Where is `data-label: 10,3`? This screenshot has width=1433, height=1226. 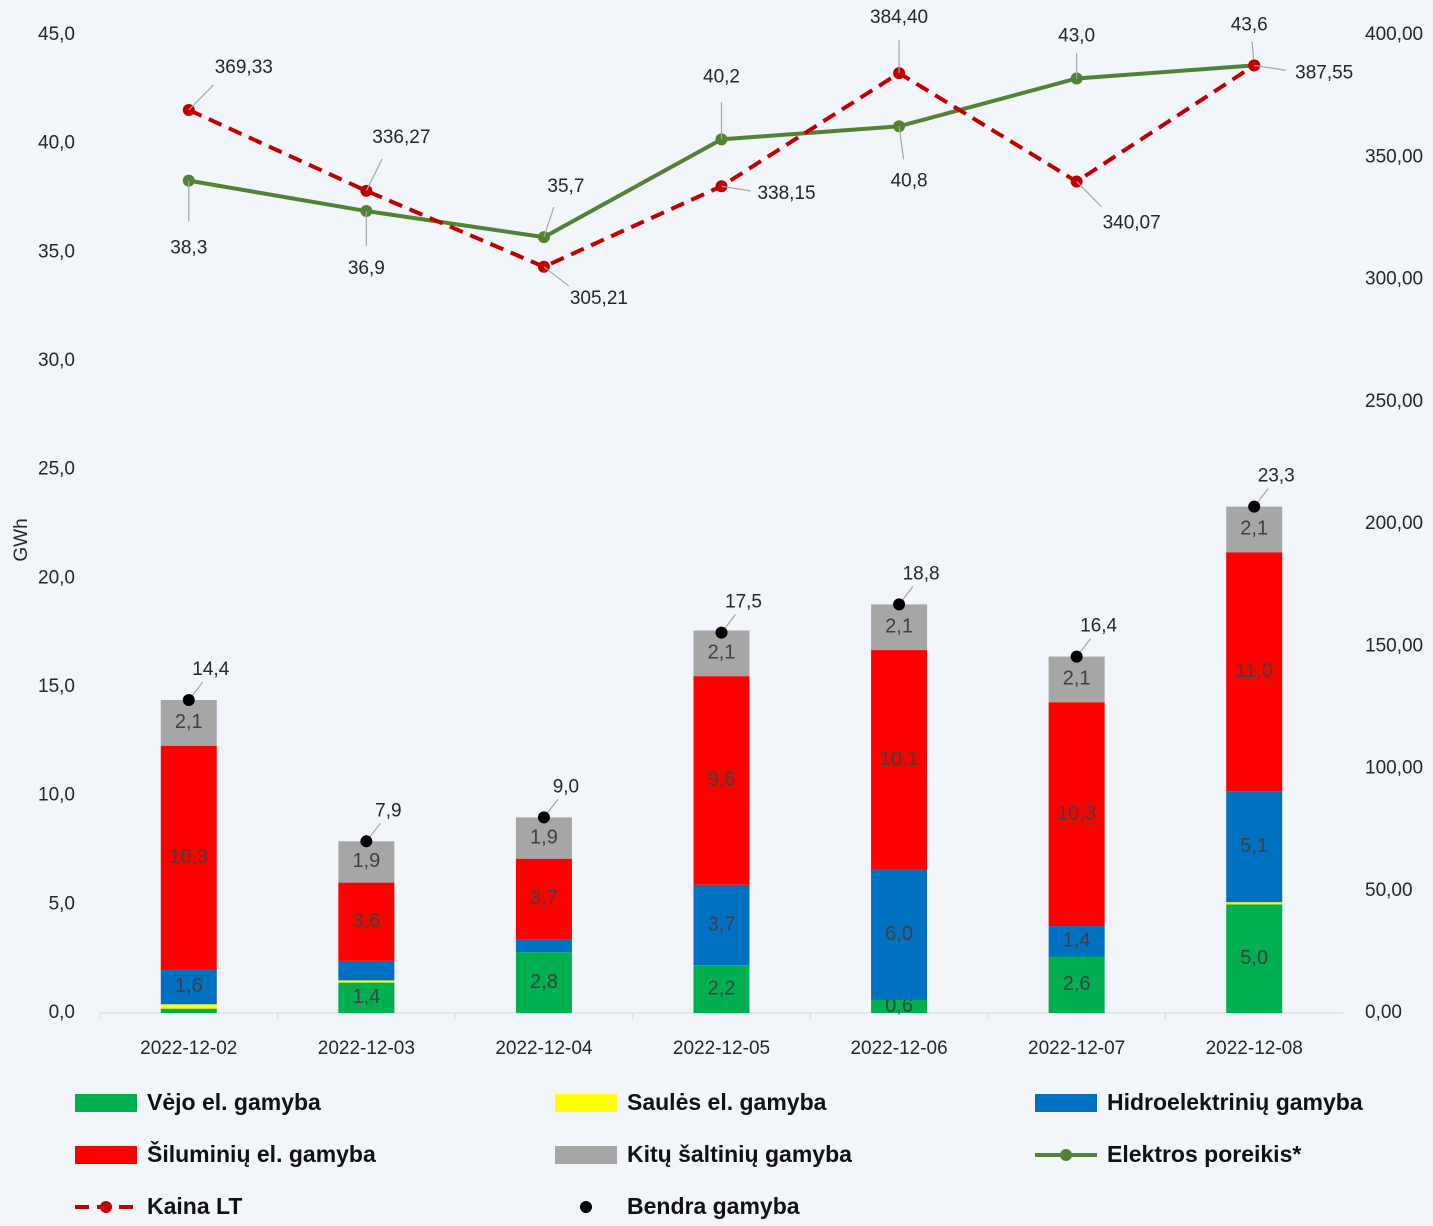
data-label: 10,3 is located at coordinates (188, 857).